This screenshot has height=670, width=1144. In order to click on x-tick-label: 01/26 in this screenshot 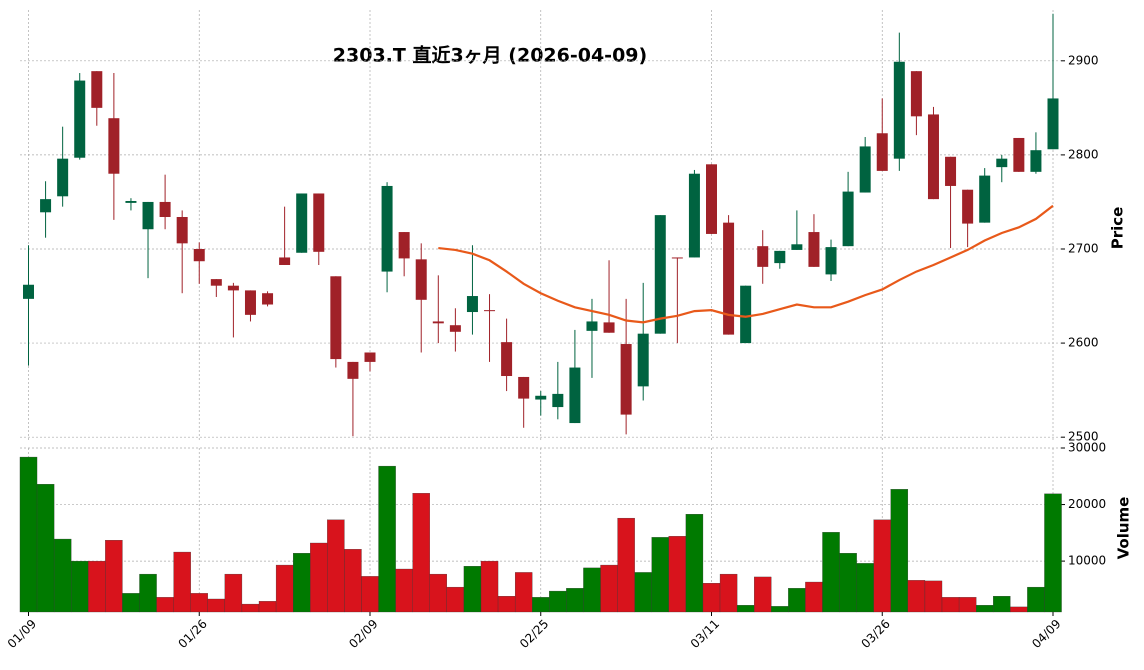, I will do `click(192, 634)`.